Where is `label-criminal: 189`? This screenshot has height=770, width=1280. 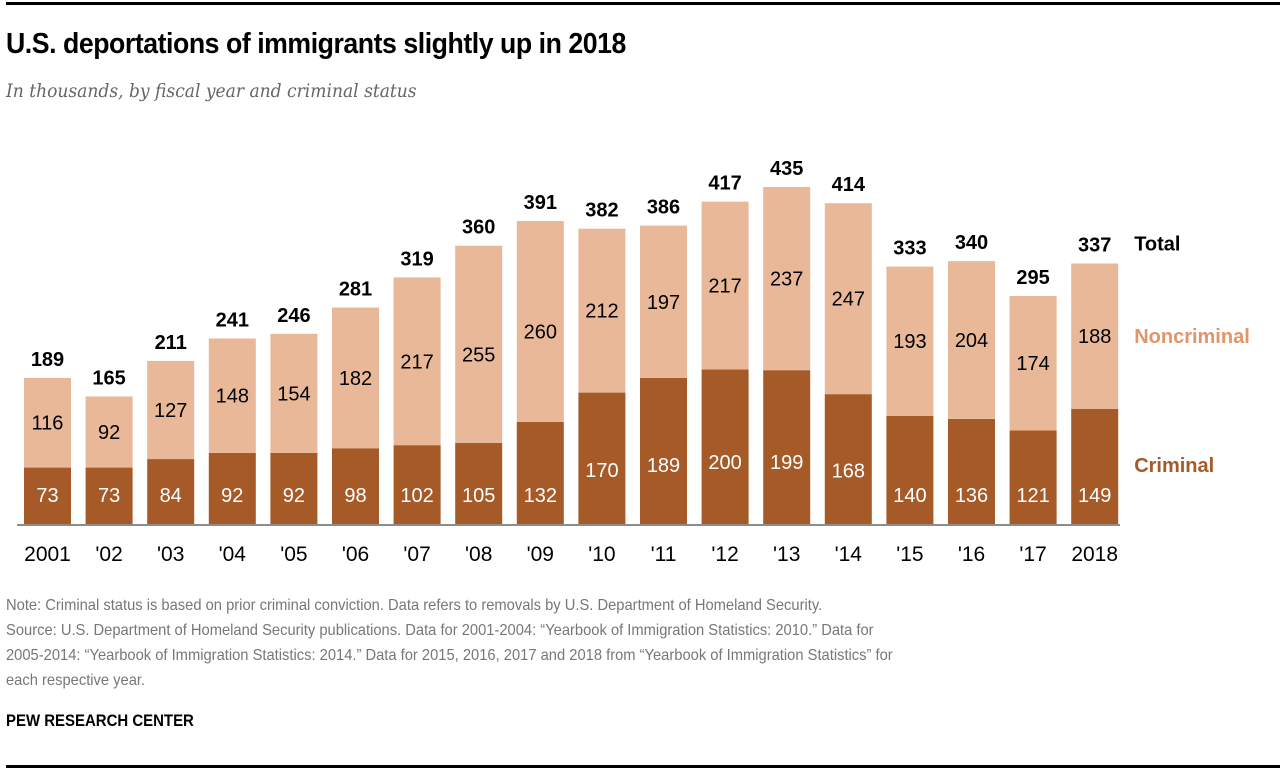
label-criminal: 189 is located at coordinates (663, 466).